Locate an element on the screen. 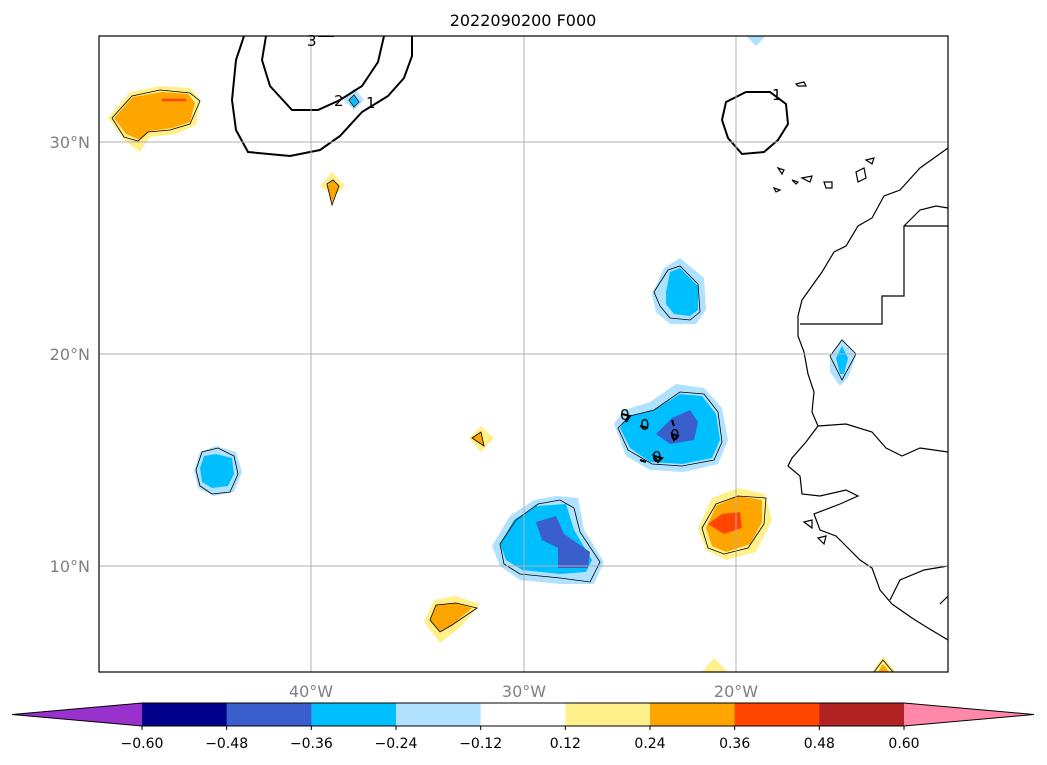 Image resolution: width=1047 pixels, height=765 pixels. longitude-labels: 40°W 30°W 20°W is located at coordinates (523, 691).